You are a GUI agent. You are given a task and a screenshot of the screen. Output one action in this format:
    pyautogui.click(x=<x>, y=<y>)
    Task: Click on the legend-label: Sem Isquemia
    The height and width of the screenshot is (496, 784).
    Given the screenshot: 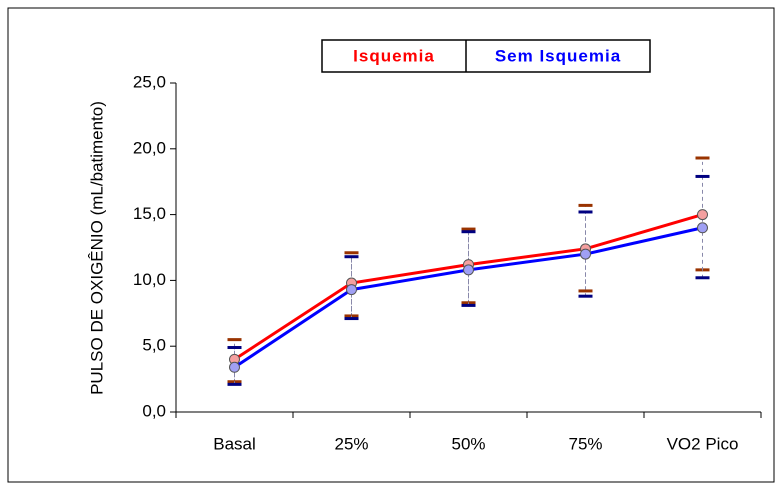 What is the action you would take?
    pyautogui.click(x=558, y=55)
    